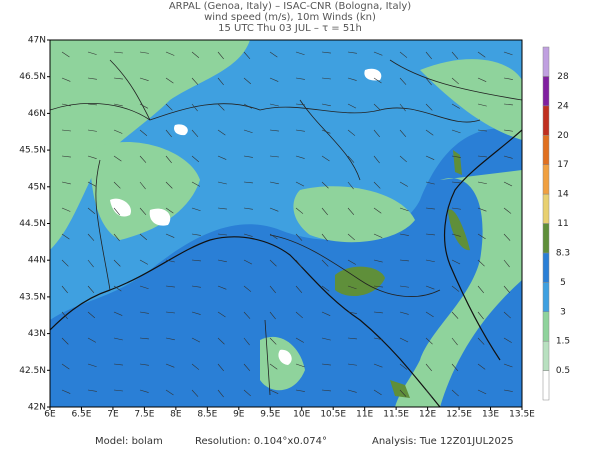 The image size is (600, 450). What do you see at coordinates (32, 77) in the screenshot?
I see `y-tick-label: 46.5N` at bounding box center [32, 77].